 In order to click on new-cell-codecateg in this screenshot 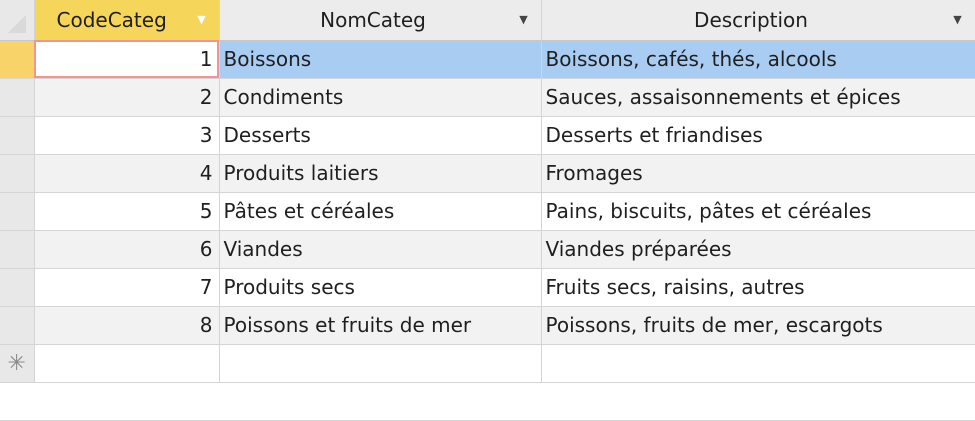, I will do `click(127, 363)`.